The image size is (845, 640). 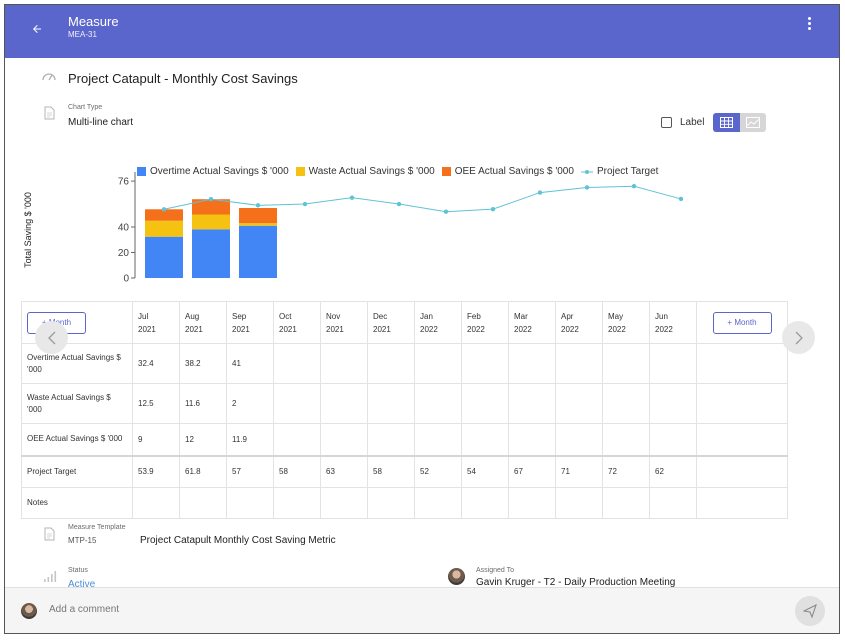 I want to click on table-view-button, so click(x=726, y=122).